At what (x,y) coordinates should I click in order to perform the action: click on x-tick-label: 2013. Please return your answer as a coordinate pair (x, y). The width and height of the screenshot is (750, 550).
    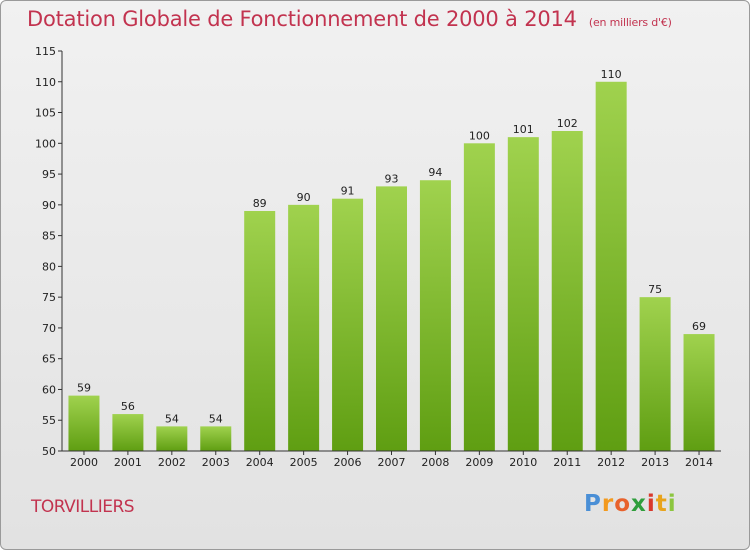
    Looking at the image, I should click on (655, 462).